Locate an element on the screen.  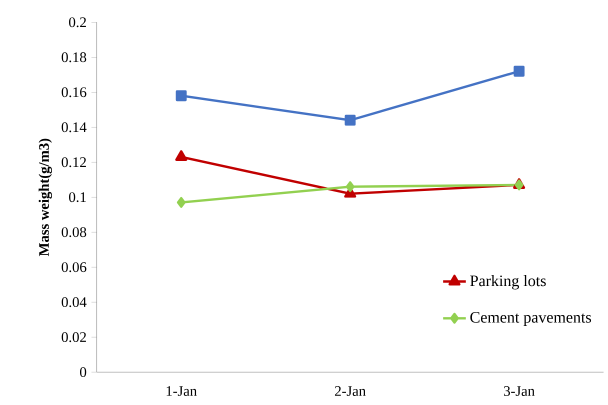
y-tick-label: 0.16 is located at coordinates (74, 92).